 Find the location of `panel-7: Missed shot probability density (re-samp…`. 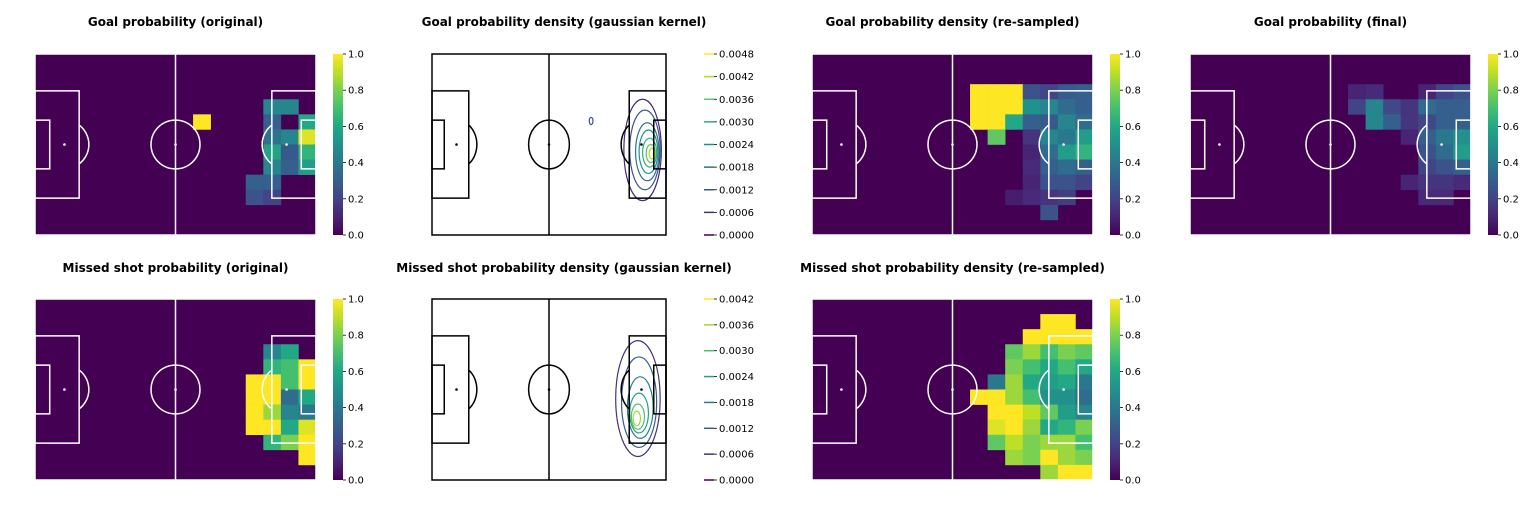

panel-7: Missed shot probability density (re-samp… is located at coordinates (970, 374).